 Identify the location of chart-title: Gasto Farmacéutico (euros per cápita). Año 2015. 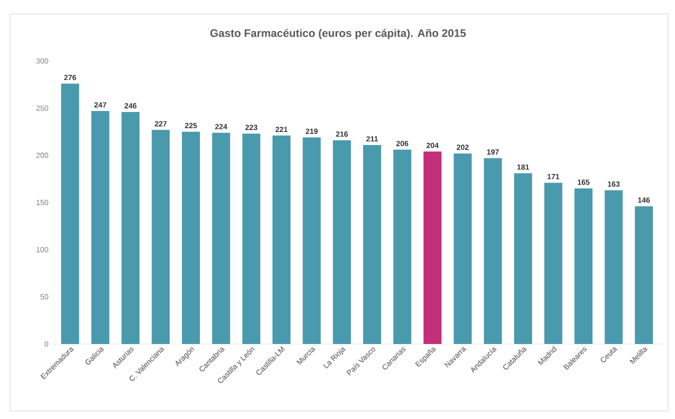
(338, 34).